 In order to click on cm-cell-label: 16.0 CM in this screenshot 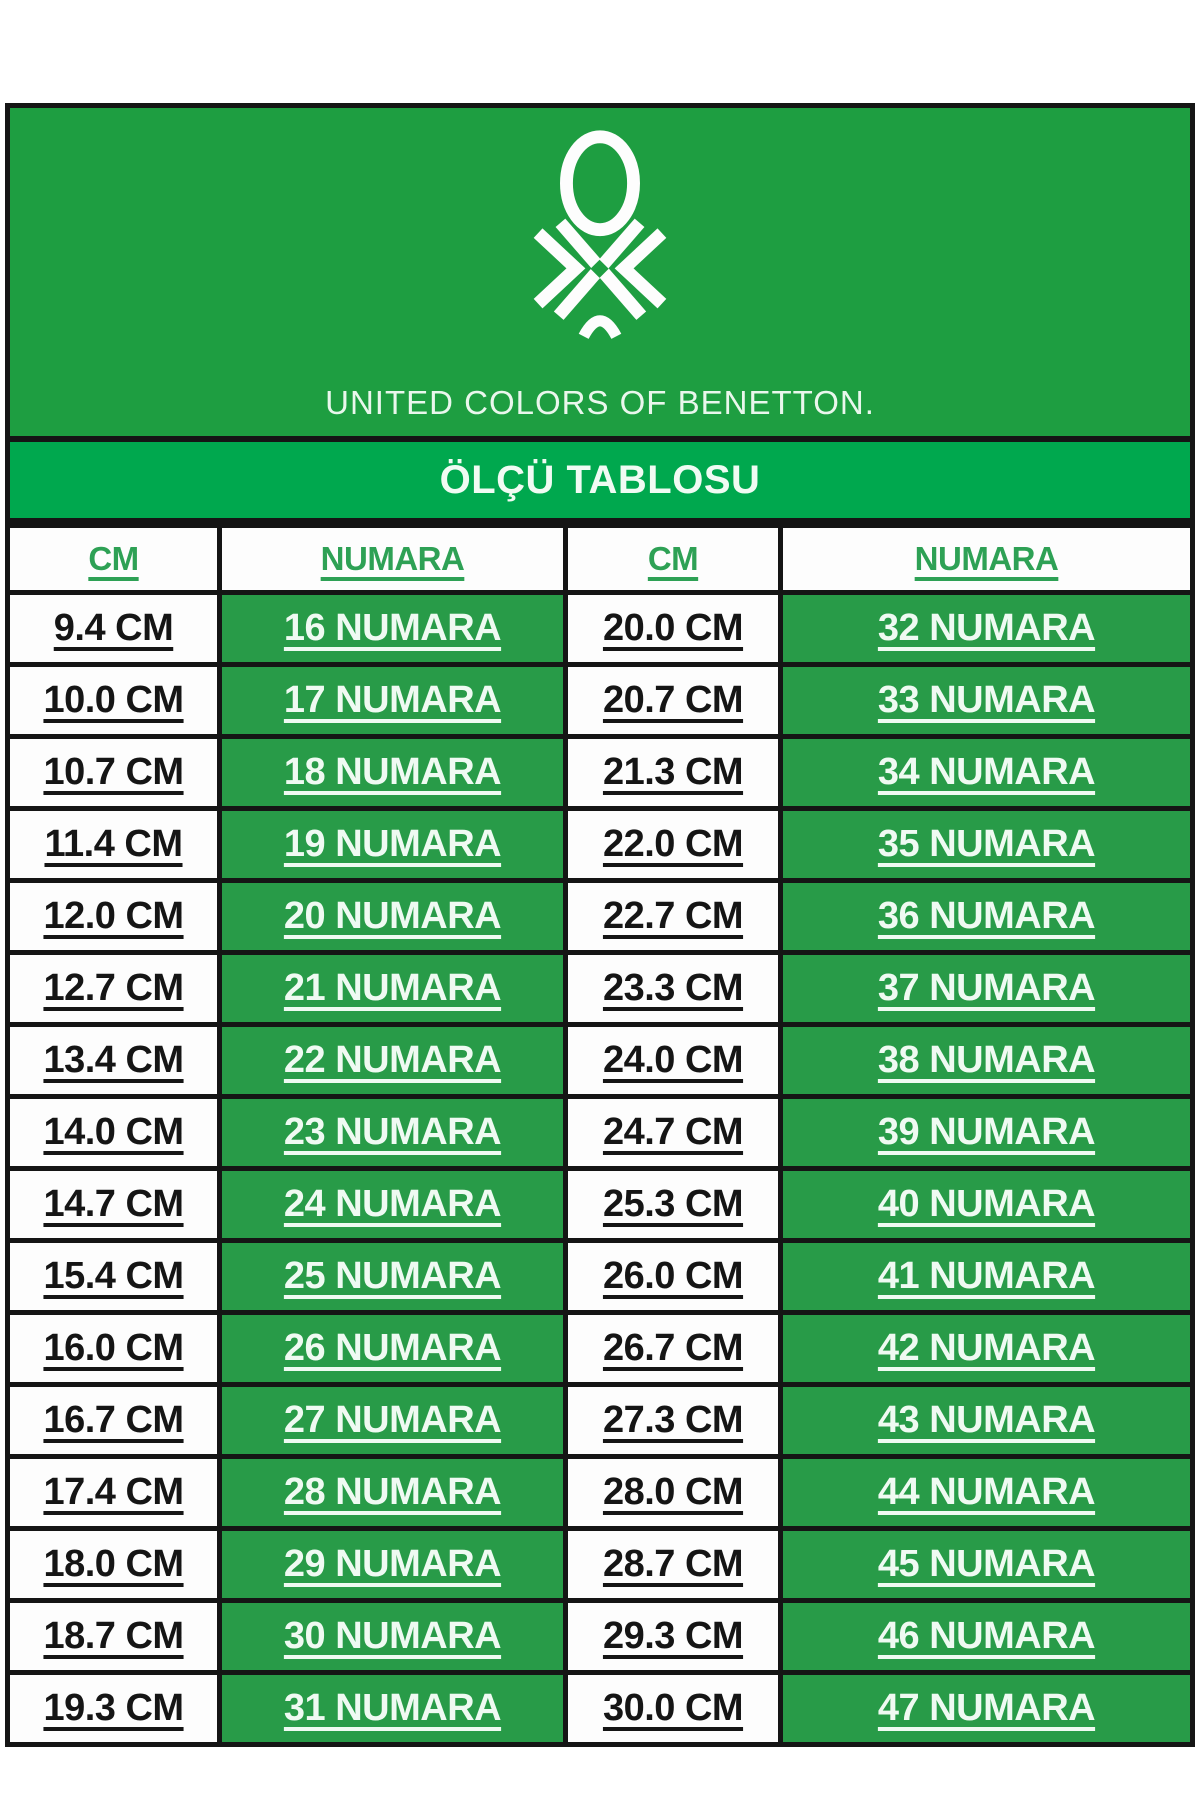, I will do `click(113, 1348)`.